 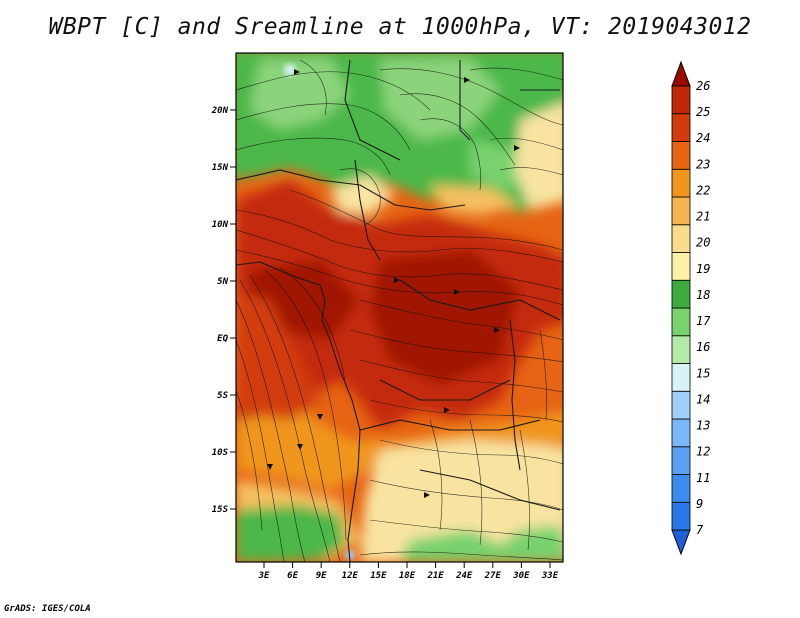 I want to click on colorbar-label: 17, so click(x=703, y=321).